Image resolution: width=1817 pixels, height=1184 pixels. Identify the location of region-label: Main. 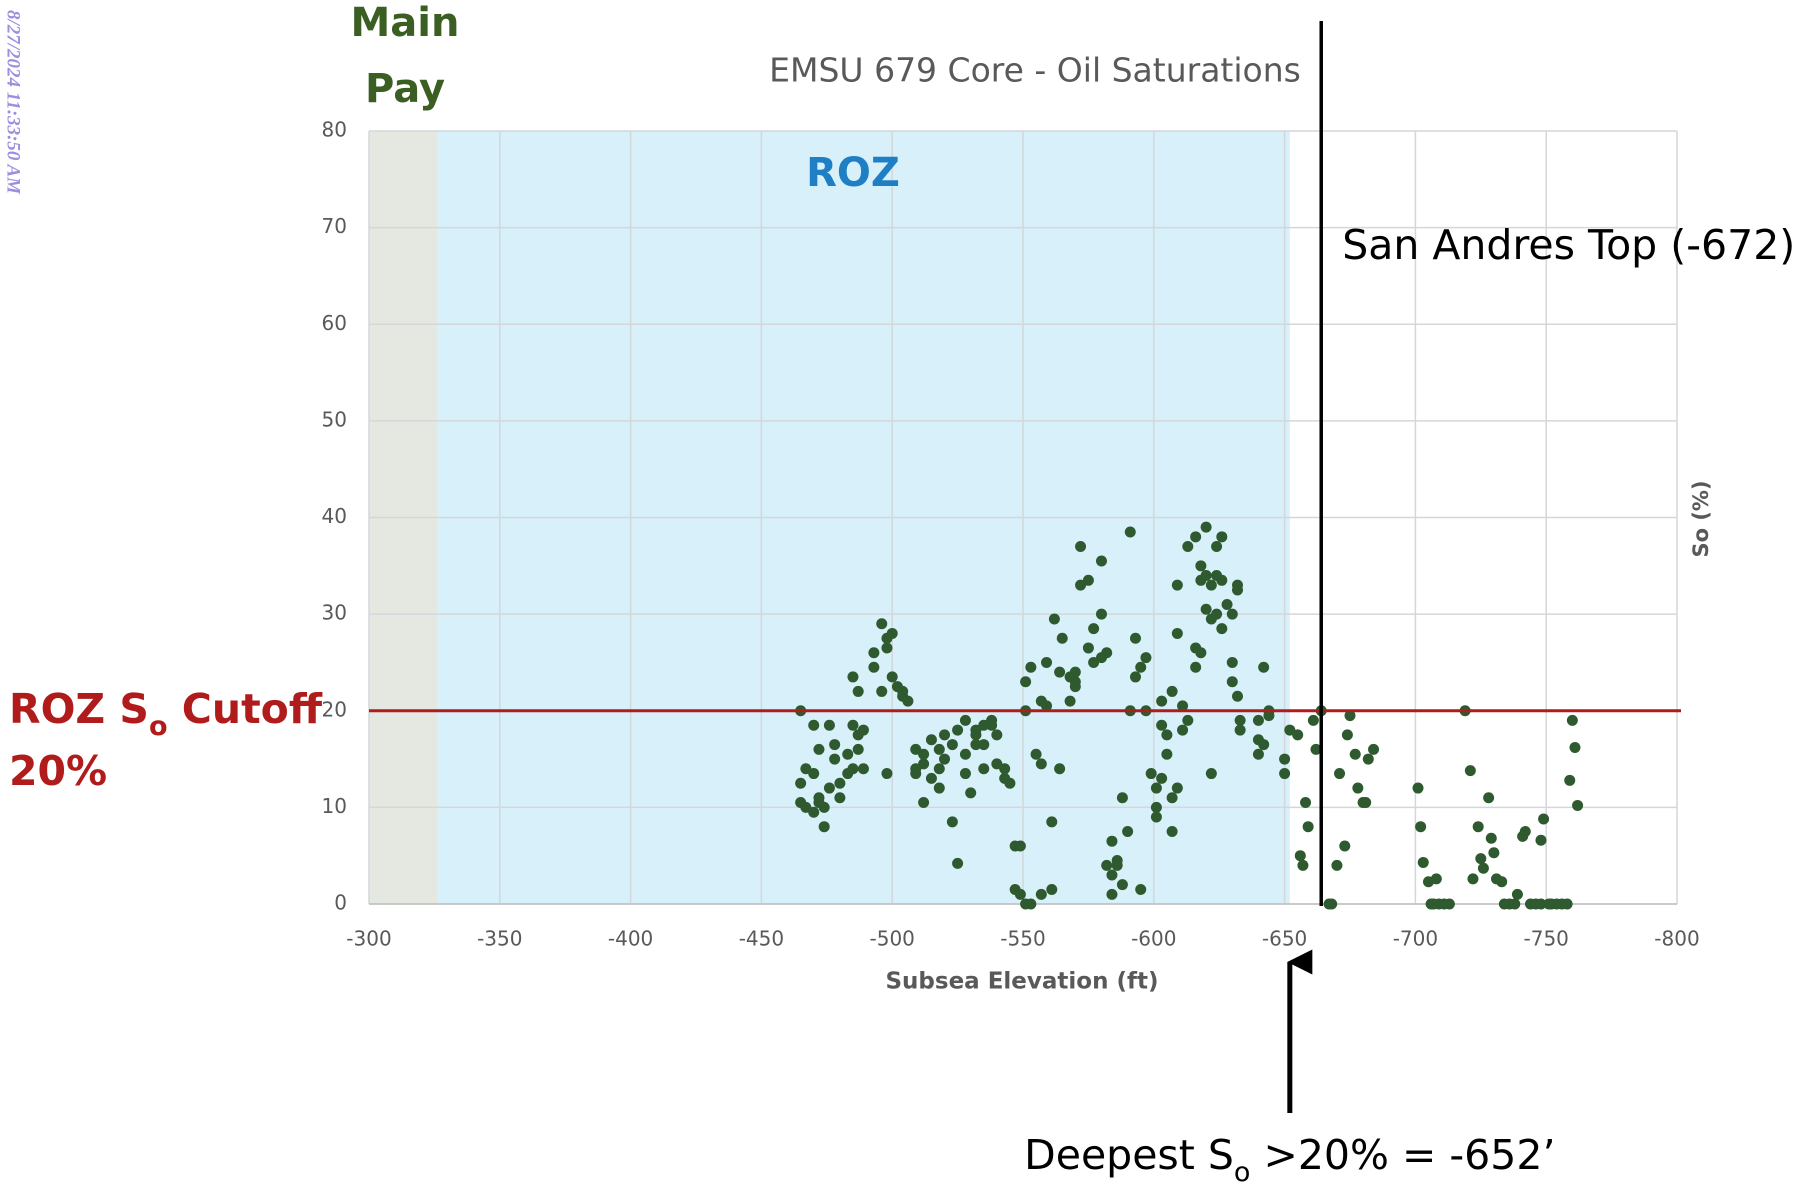
(405, 23).